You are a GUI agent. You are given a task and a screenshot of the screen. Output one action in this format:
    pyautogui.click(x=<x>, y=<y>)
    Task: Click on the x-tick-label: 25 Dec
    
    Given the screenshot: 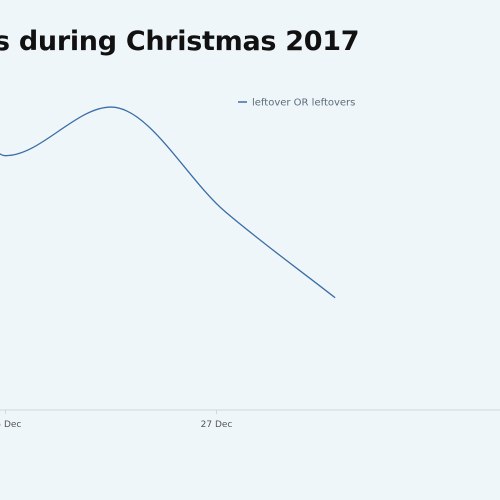 What is the action you would take?
    pyautogui.click(x=10, y=425)
    